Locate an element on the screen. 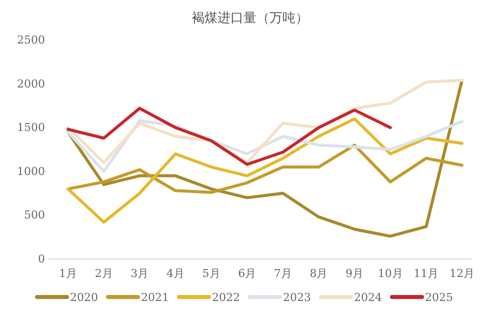 The width and height of the screenshot is (500, 317). x-tick-label: 4月 is located at coordinates (175, 273).